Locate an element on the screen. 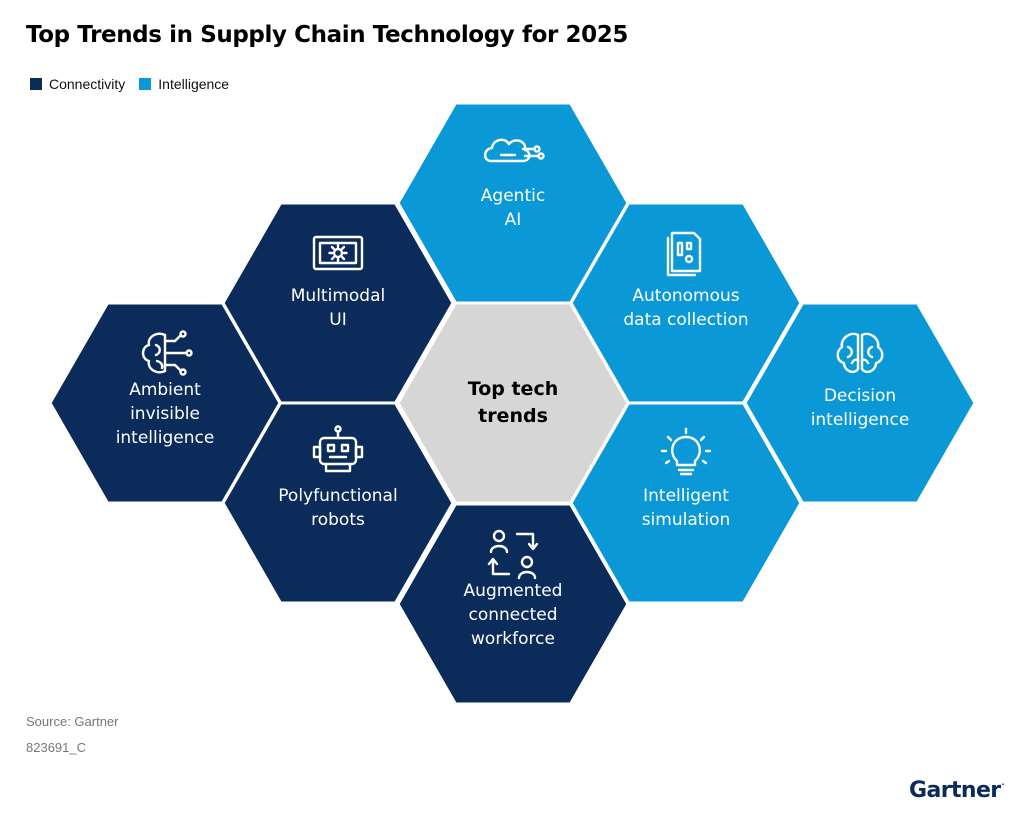  hexagon-label-line: Autonomous is located at coordinates (685, 296).